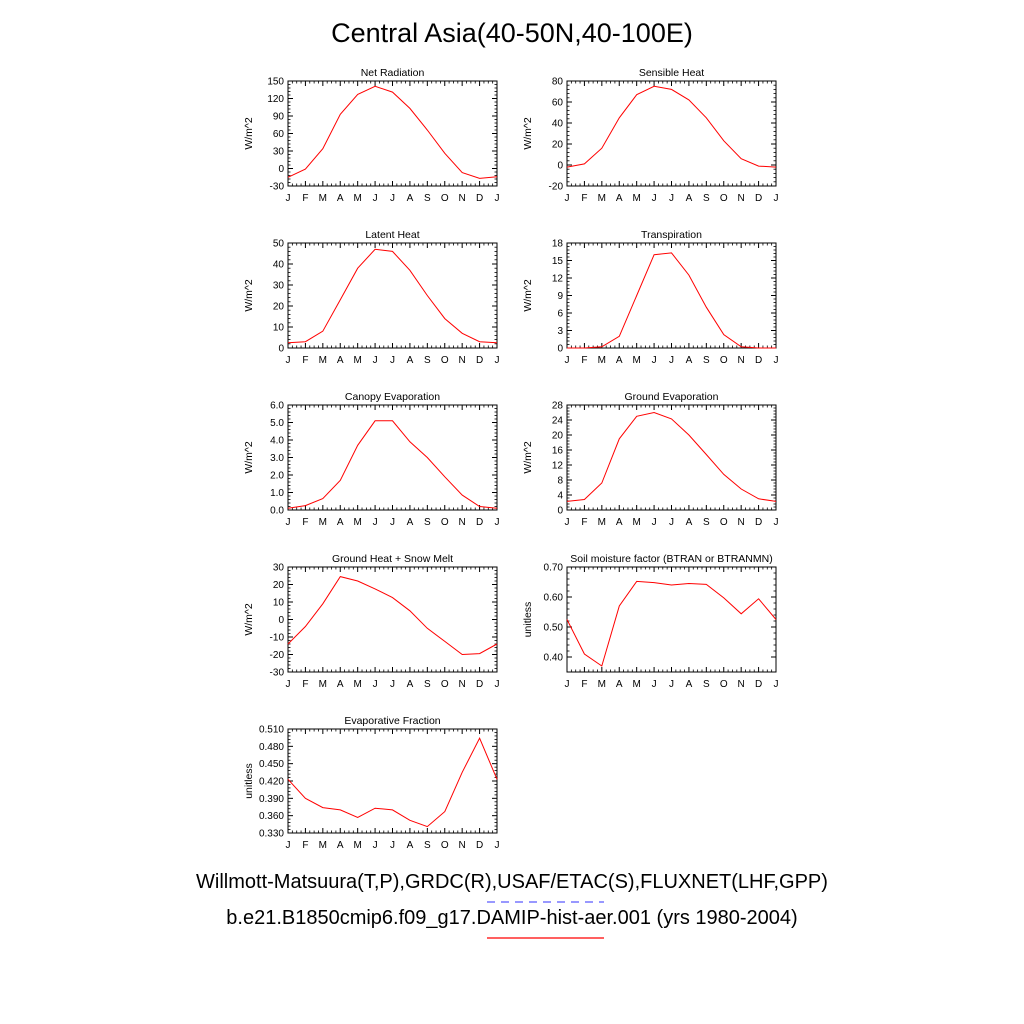  I want to click on y-tick-label: 120, so click(275, 99).